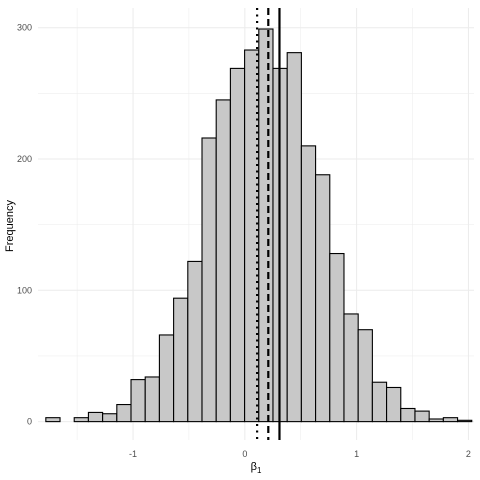 This screenshot has height=480, width=480. I want to click on y-axis-title: Frequency, so click(10, 226).